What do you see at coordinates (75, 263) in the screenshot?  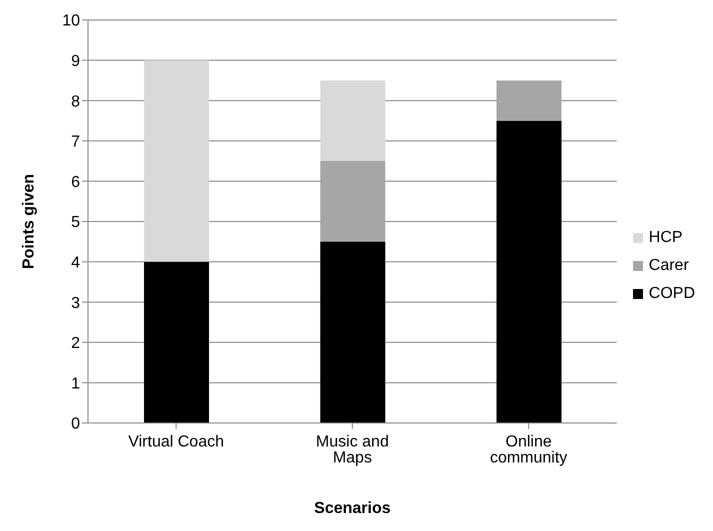 I see `y-tick-label: 4` at bounding box center [75, 263].